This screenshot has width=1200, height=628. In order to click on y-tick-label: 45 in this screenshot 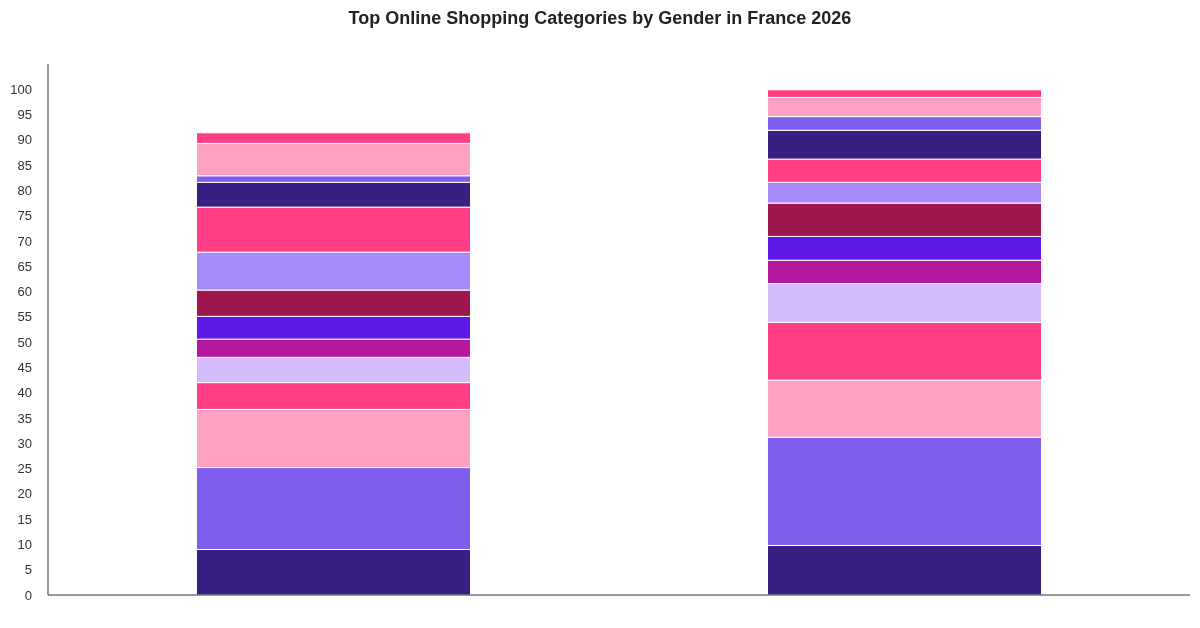, I will do `click(24, 367)`.